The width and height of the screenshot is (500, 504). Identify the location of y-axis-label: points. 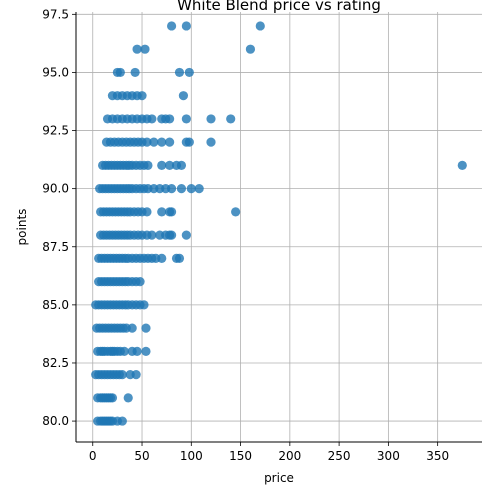
(22, 227).